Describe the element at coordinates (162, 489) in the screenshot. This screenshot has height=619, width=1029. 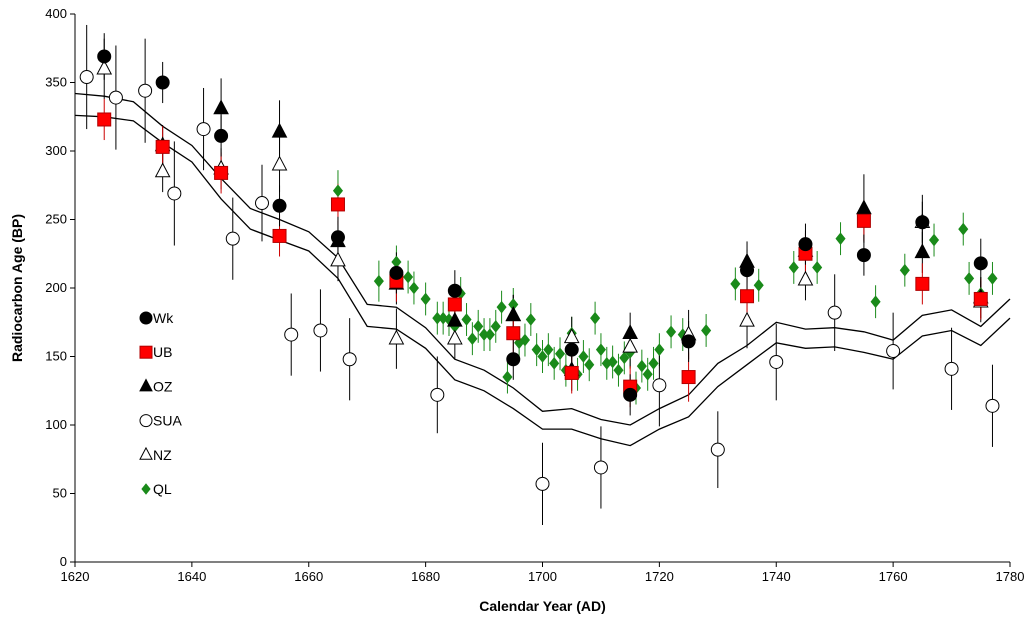
I see `legend-label-ql: QL` at that location.